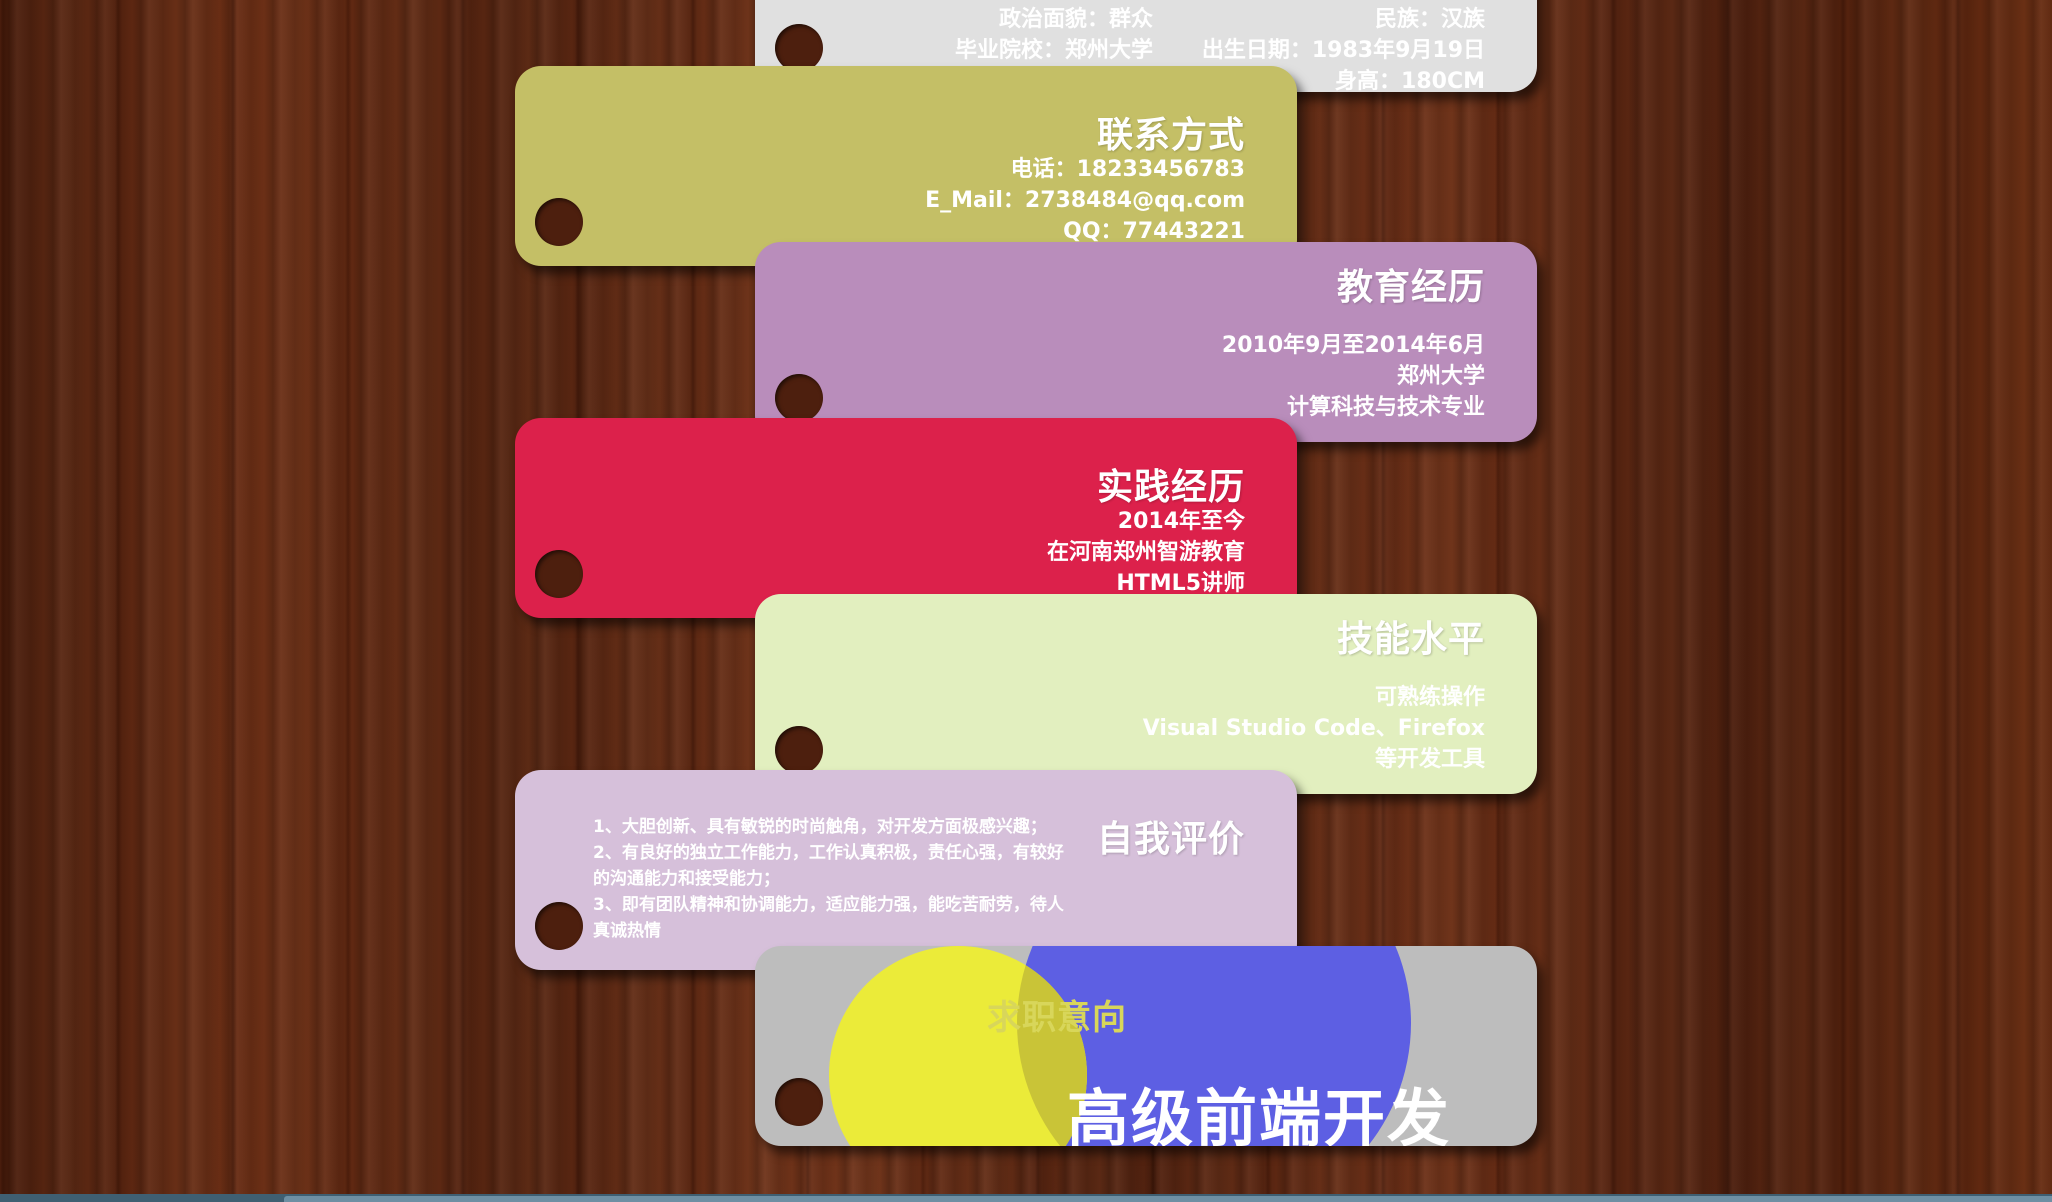 The height and width of the screenshot is (1202, 2052). I want to click on graduated-school: 毕业院校：郑州大学, so click(1053, 50).